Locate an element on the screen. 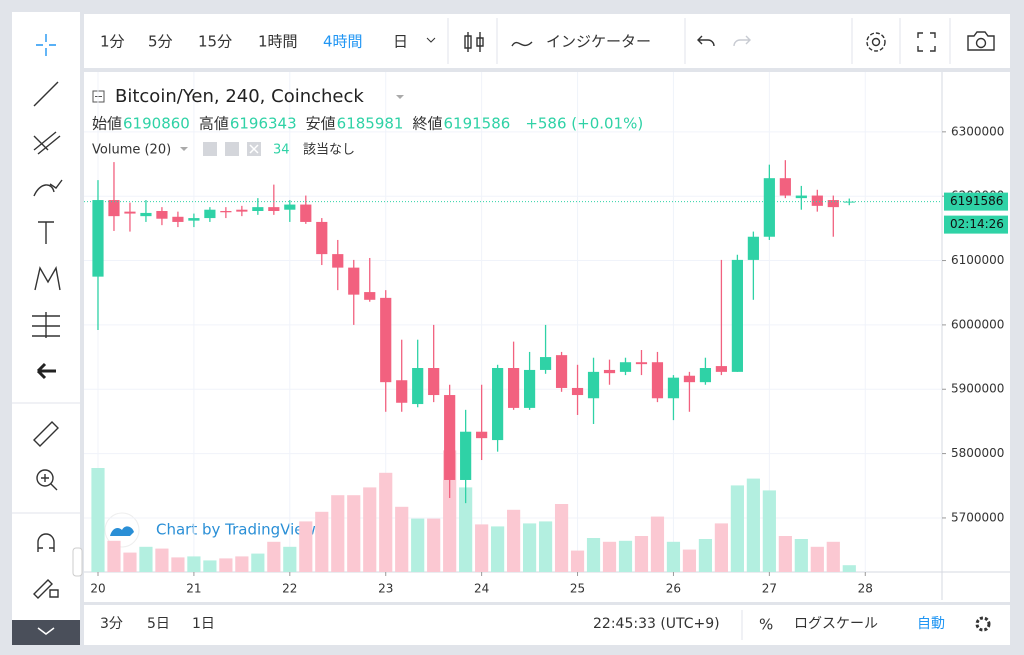 The image size is (1024, 655). symbol-dropdown is located at coordinates (400, 97).